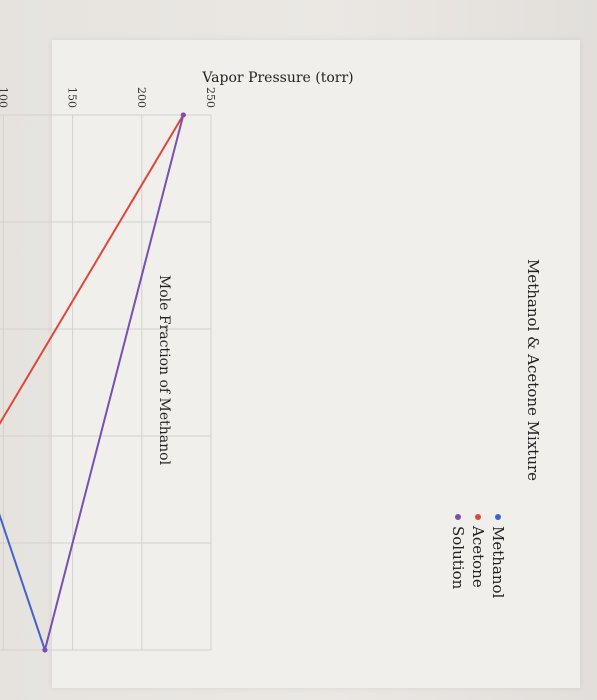 Image resolution: width=597 pixels, height=700 pixels. What do you see at coordinates (478, 556) in the screenshot?
I see `legend-label-acetone: Acetone` at bounding box center [478, 556].